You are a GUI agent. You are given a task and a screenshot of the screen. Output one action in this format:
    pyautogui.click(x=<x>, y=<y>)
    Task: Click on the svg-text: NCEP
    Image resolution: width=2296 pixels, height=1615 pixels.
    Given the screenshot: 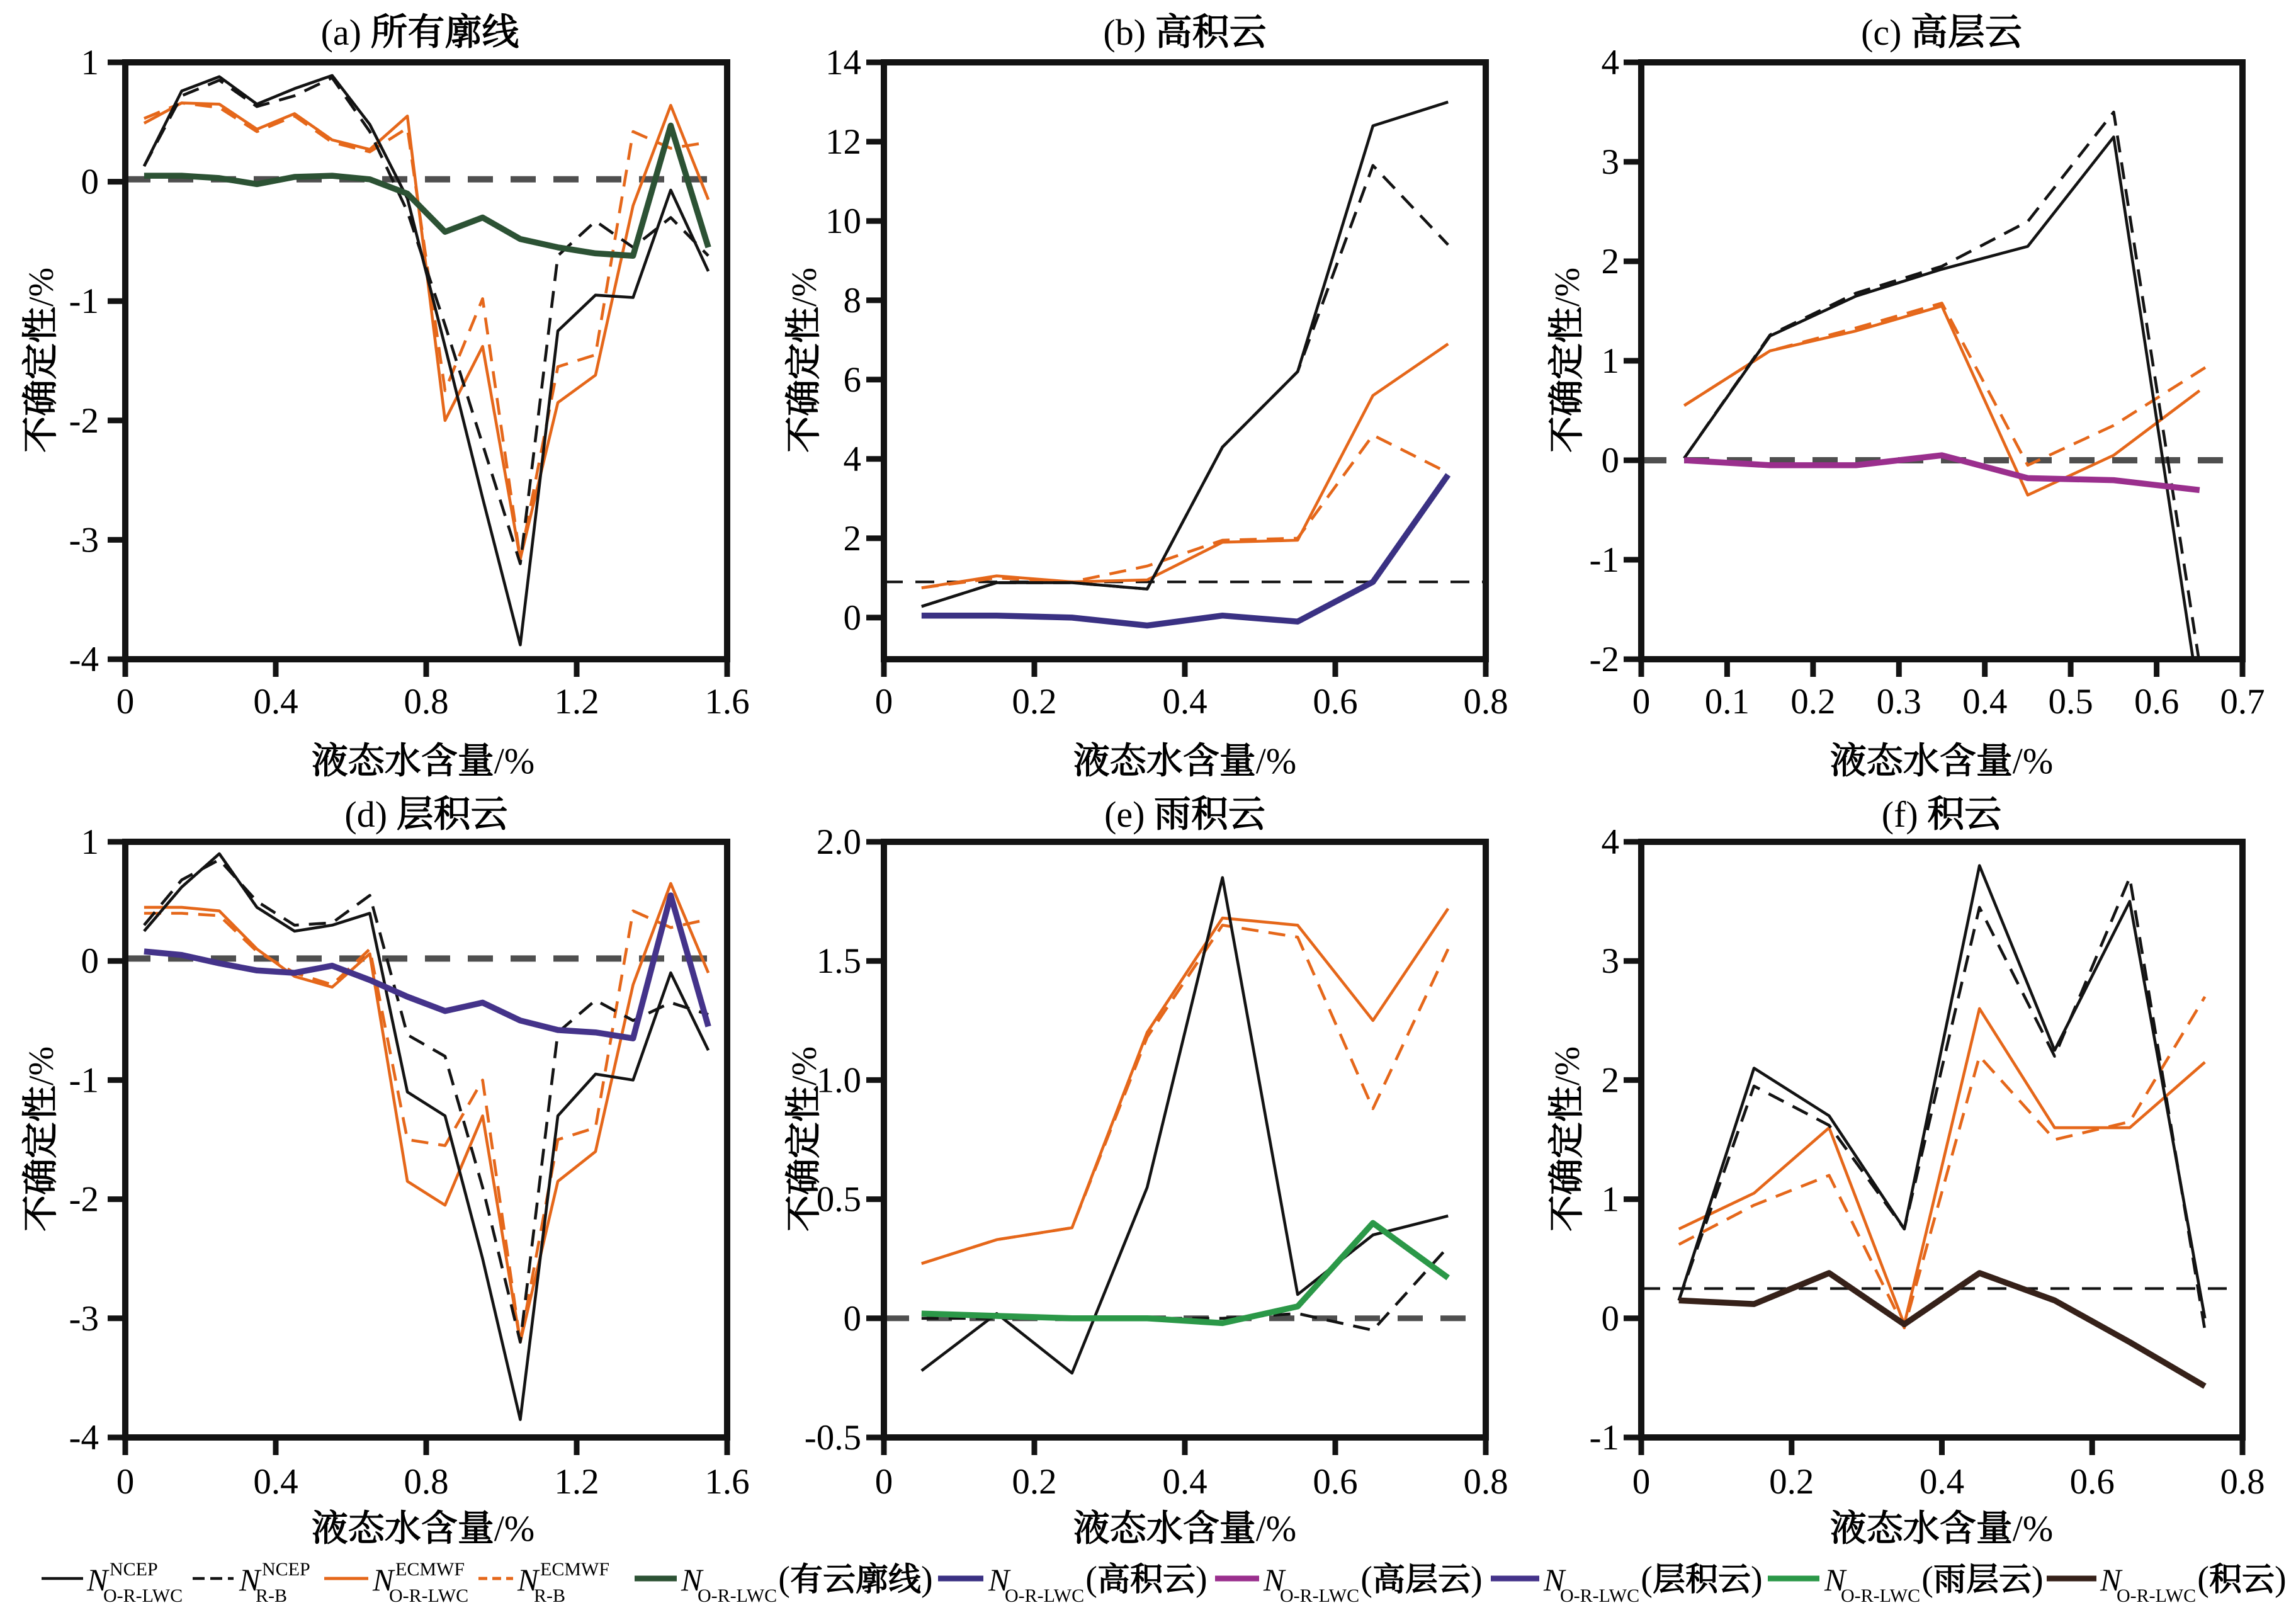 What is the action you would take?
    pyautogui.click(x=286, y=1569)
    